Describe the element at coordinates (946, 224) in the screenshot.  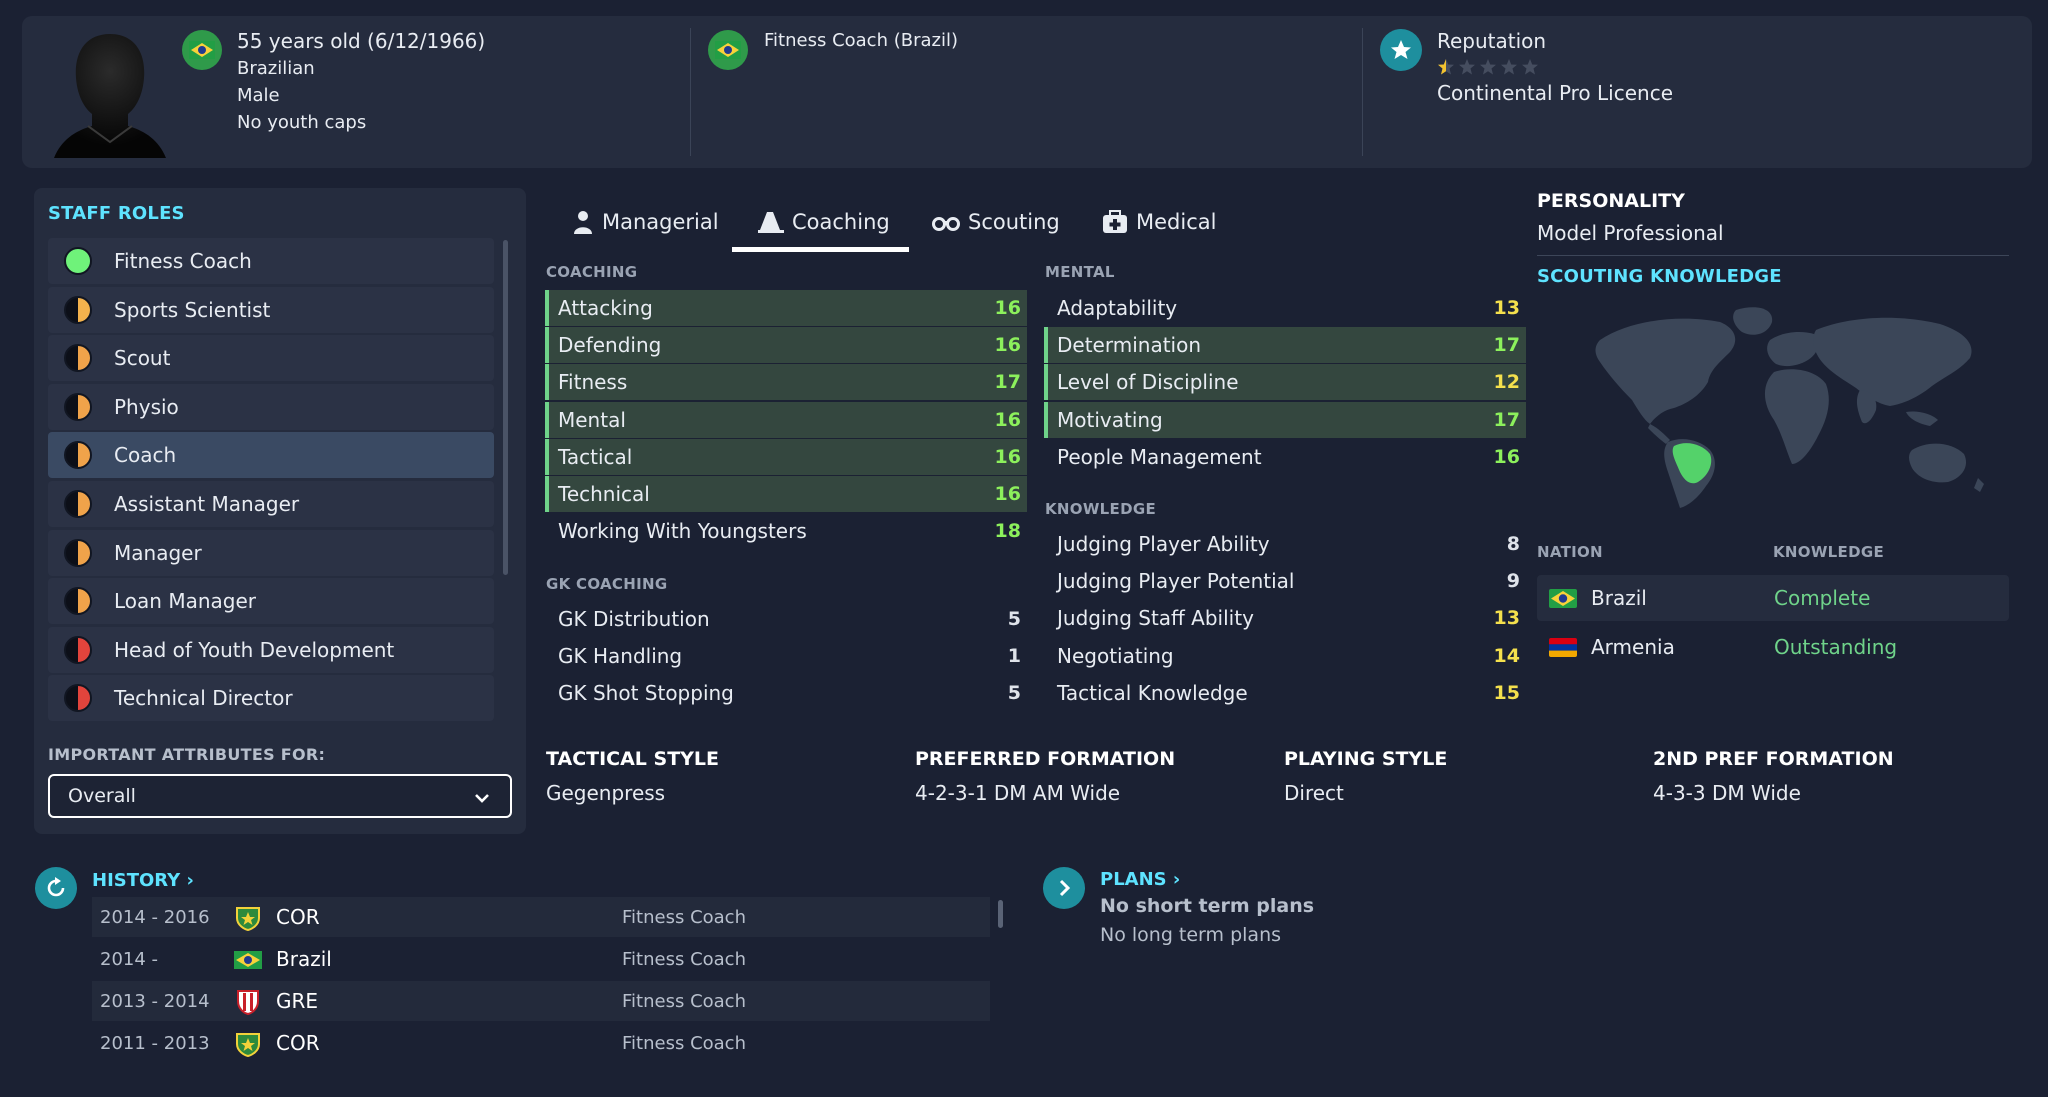
I see `binoculars-icon` at that location.